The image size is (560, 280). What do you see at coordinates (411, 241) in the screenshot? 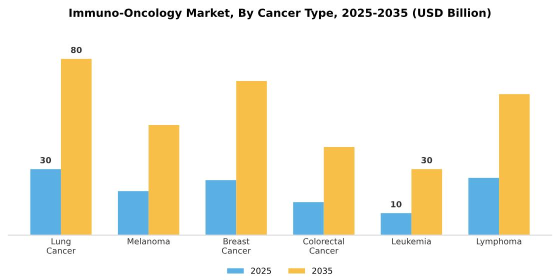
I see `x-tick-label: Leukemia` at bounding box center [411, 241].